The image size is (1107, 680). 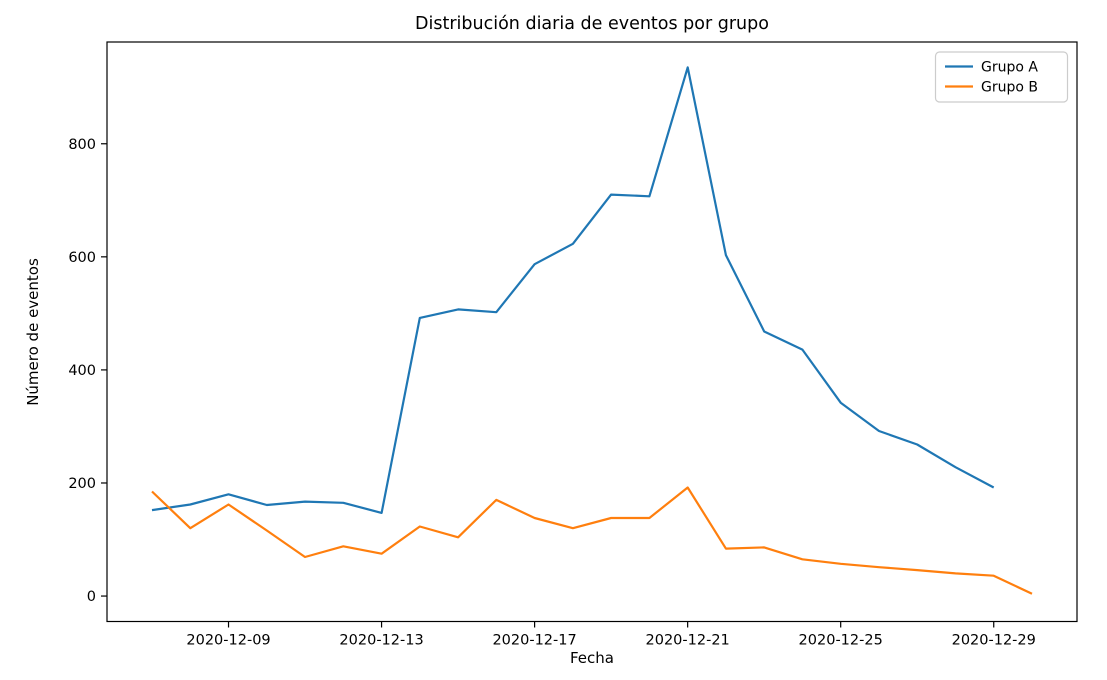 I want to click on legend-item-grupo-a: Grupo A, so click(x=991, y=68).